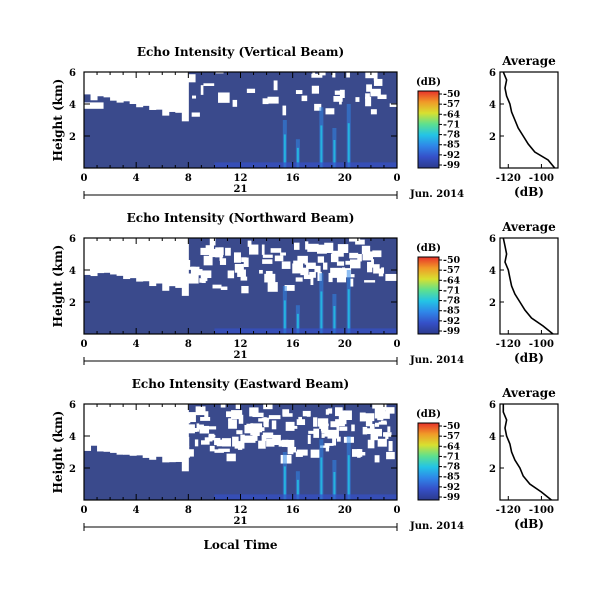 The width and height of the screenshot is (610, 598). I want to click on colorbar-tick-label: -85, so click(451, 311).